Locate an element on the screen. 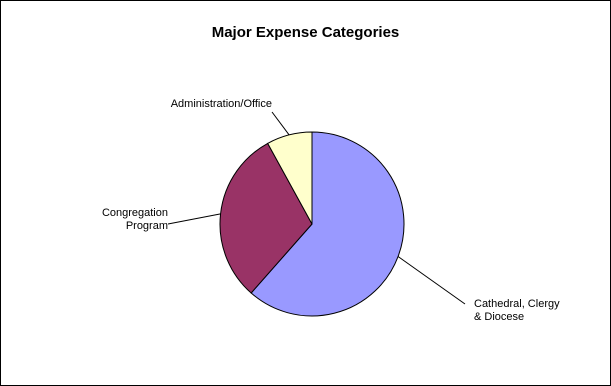 Image resolution: width=611 pixels, height=386 pixels. slice-label: Cathedral, Clergy & Diocese is located at coordinates (517, 310).